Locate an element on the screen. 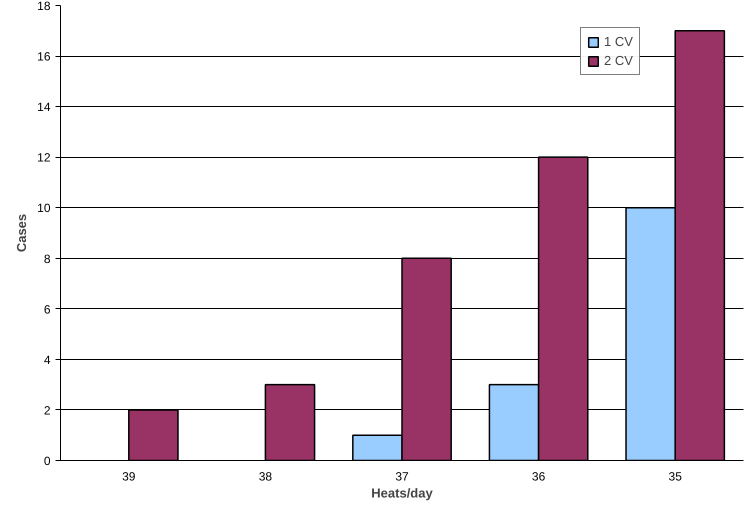 This screenshot has width=748, height=510. y-tick-label: 12 is located at coordinates (44, 157).